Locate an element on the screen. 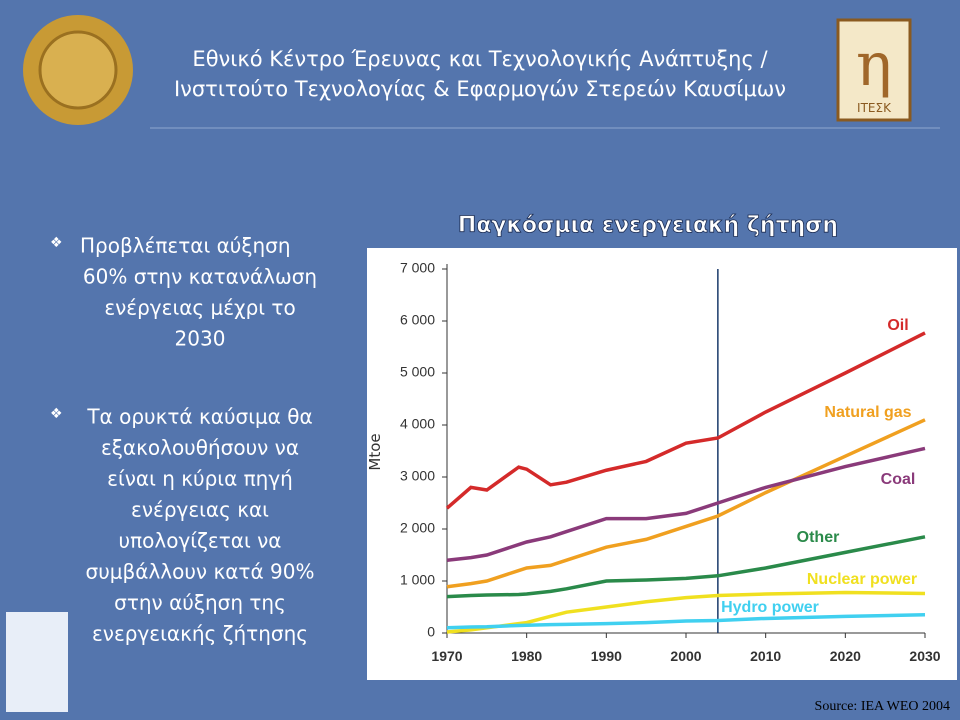 Image resolution: width=960 pixels, height=720 pixels. source: Source: IEA WEO 2004 is located at coordinates (882, 706).